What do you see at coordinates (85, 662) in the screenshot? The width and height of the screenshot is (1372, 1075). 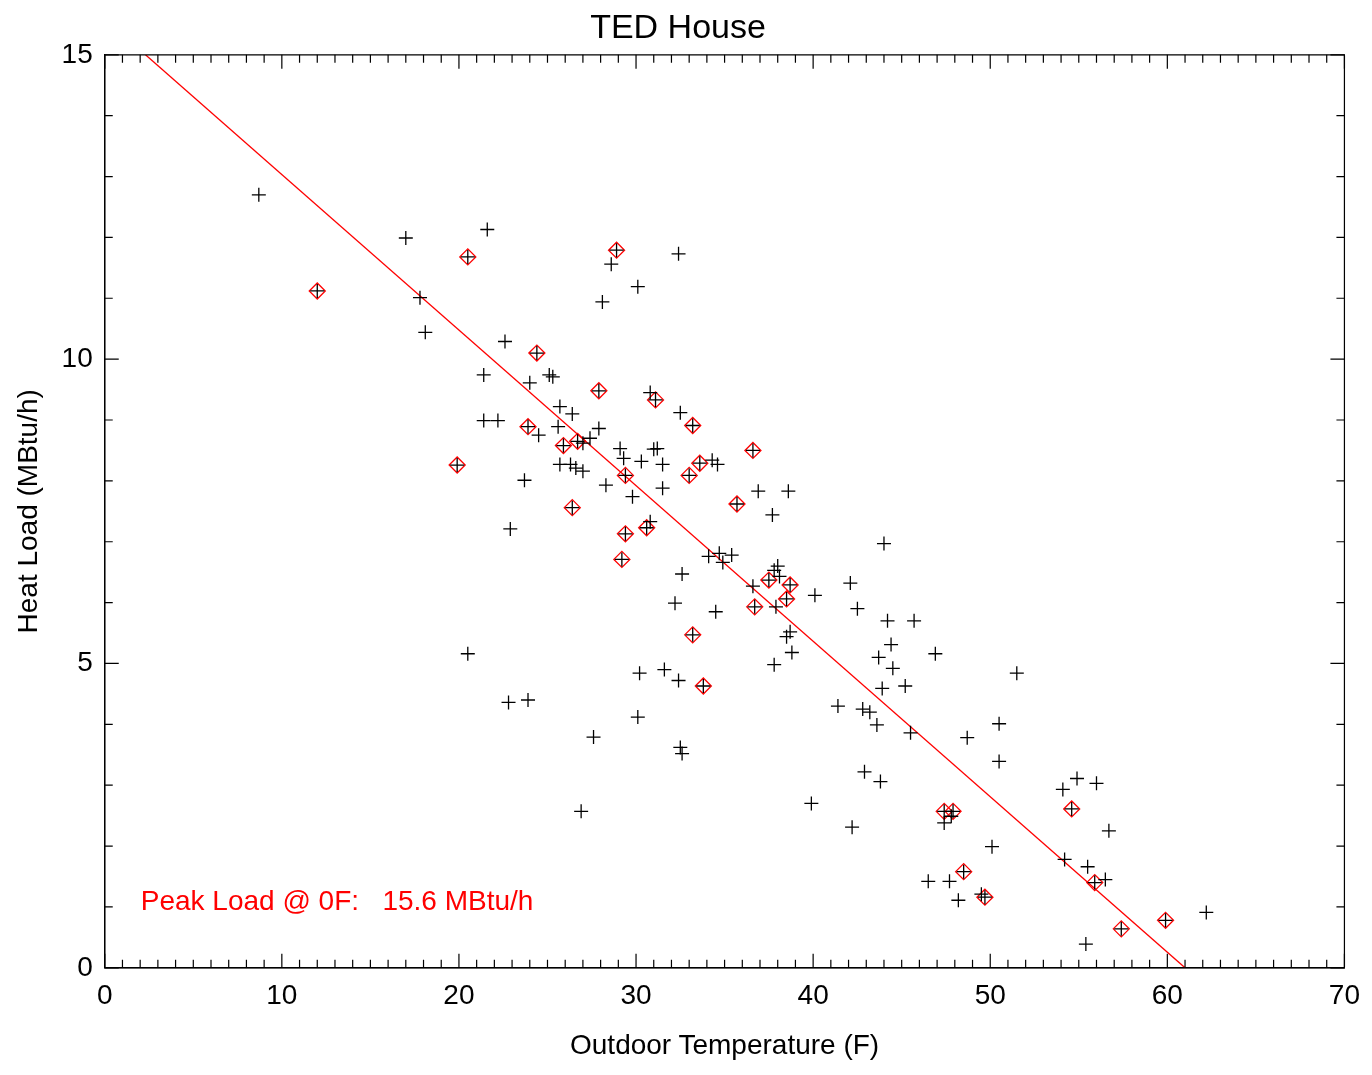 I see `y-tick-label: 5` at bounding box center [85, 662].